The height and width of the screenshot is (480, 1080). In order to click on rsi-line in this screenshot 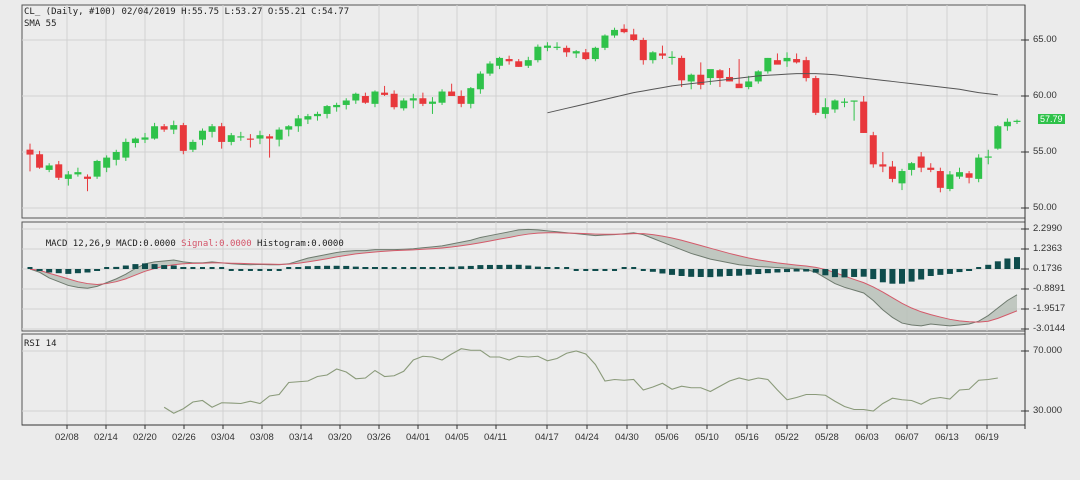, I will do `click(580, 381)`.